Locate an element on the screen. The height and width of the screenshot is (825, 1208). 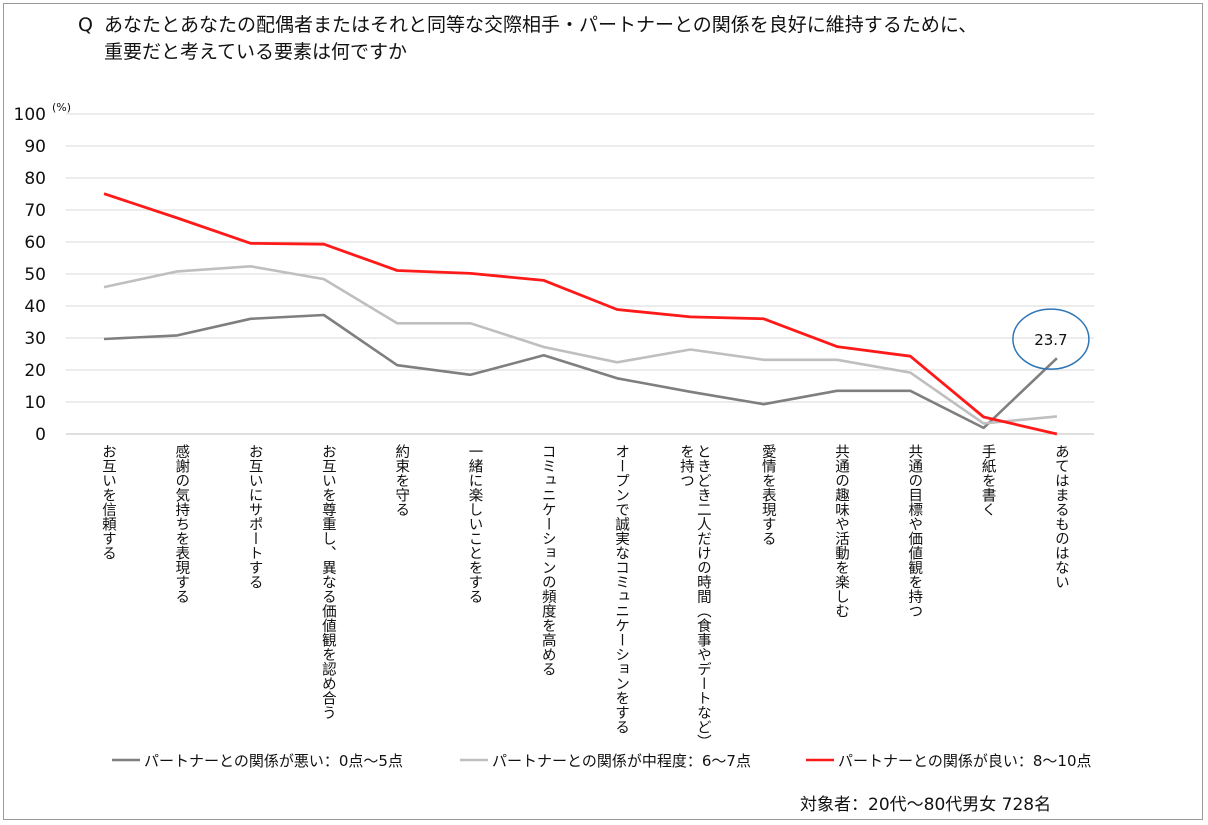
y-tick-label: 70 is located at coordinates (35, 211).